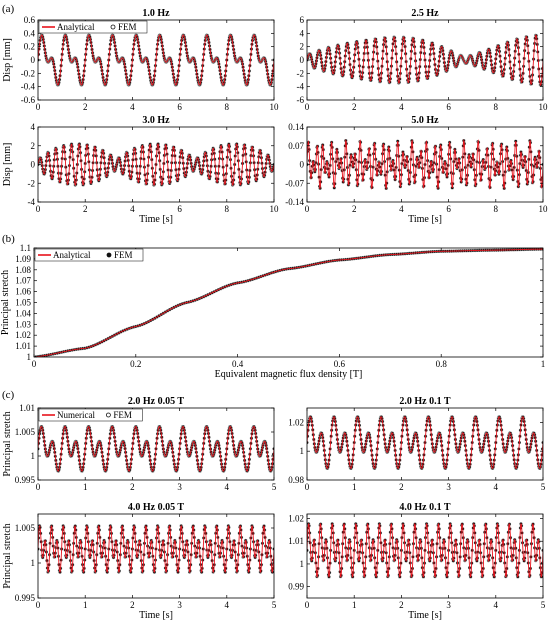 This screenshot has height=620, width=550. Describe the element at coordinates (7, 555) in the screenshot. I see `y-axis-label: Principal stretch` at that location.